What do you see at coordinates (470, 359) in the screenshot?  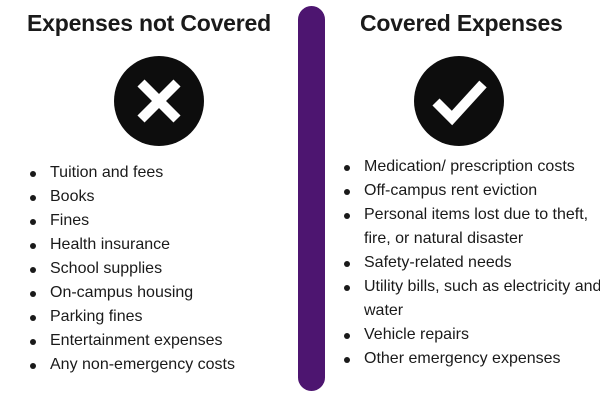 I see `list-item: Other emergency expenses` at bounding box center [470, 359].